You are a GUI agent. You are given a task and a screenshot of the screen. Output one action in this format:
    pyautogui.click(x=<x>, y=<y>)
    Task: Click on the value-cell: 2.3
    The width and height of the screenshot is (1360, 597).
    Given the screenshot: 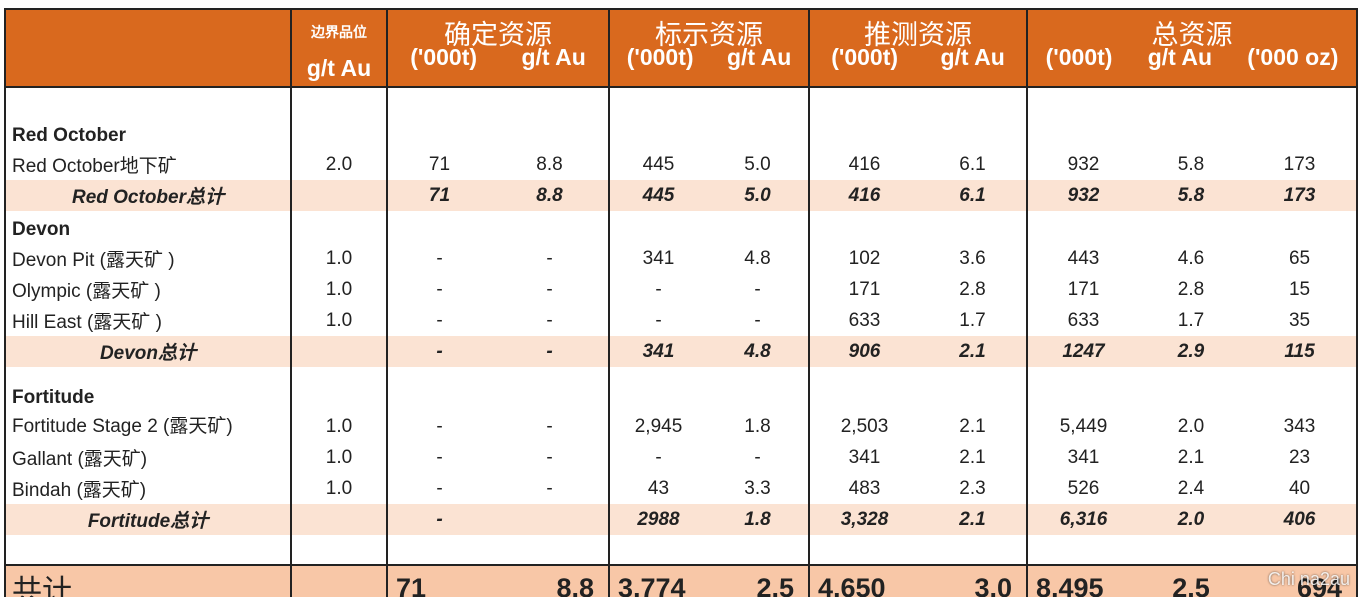 What is the action you would take?
    pyautogui.click(x=973, y=488)
    